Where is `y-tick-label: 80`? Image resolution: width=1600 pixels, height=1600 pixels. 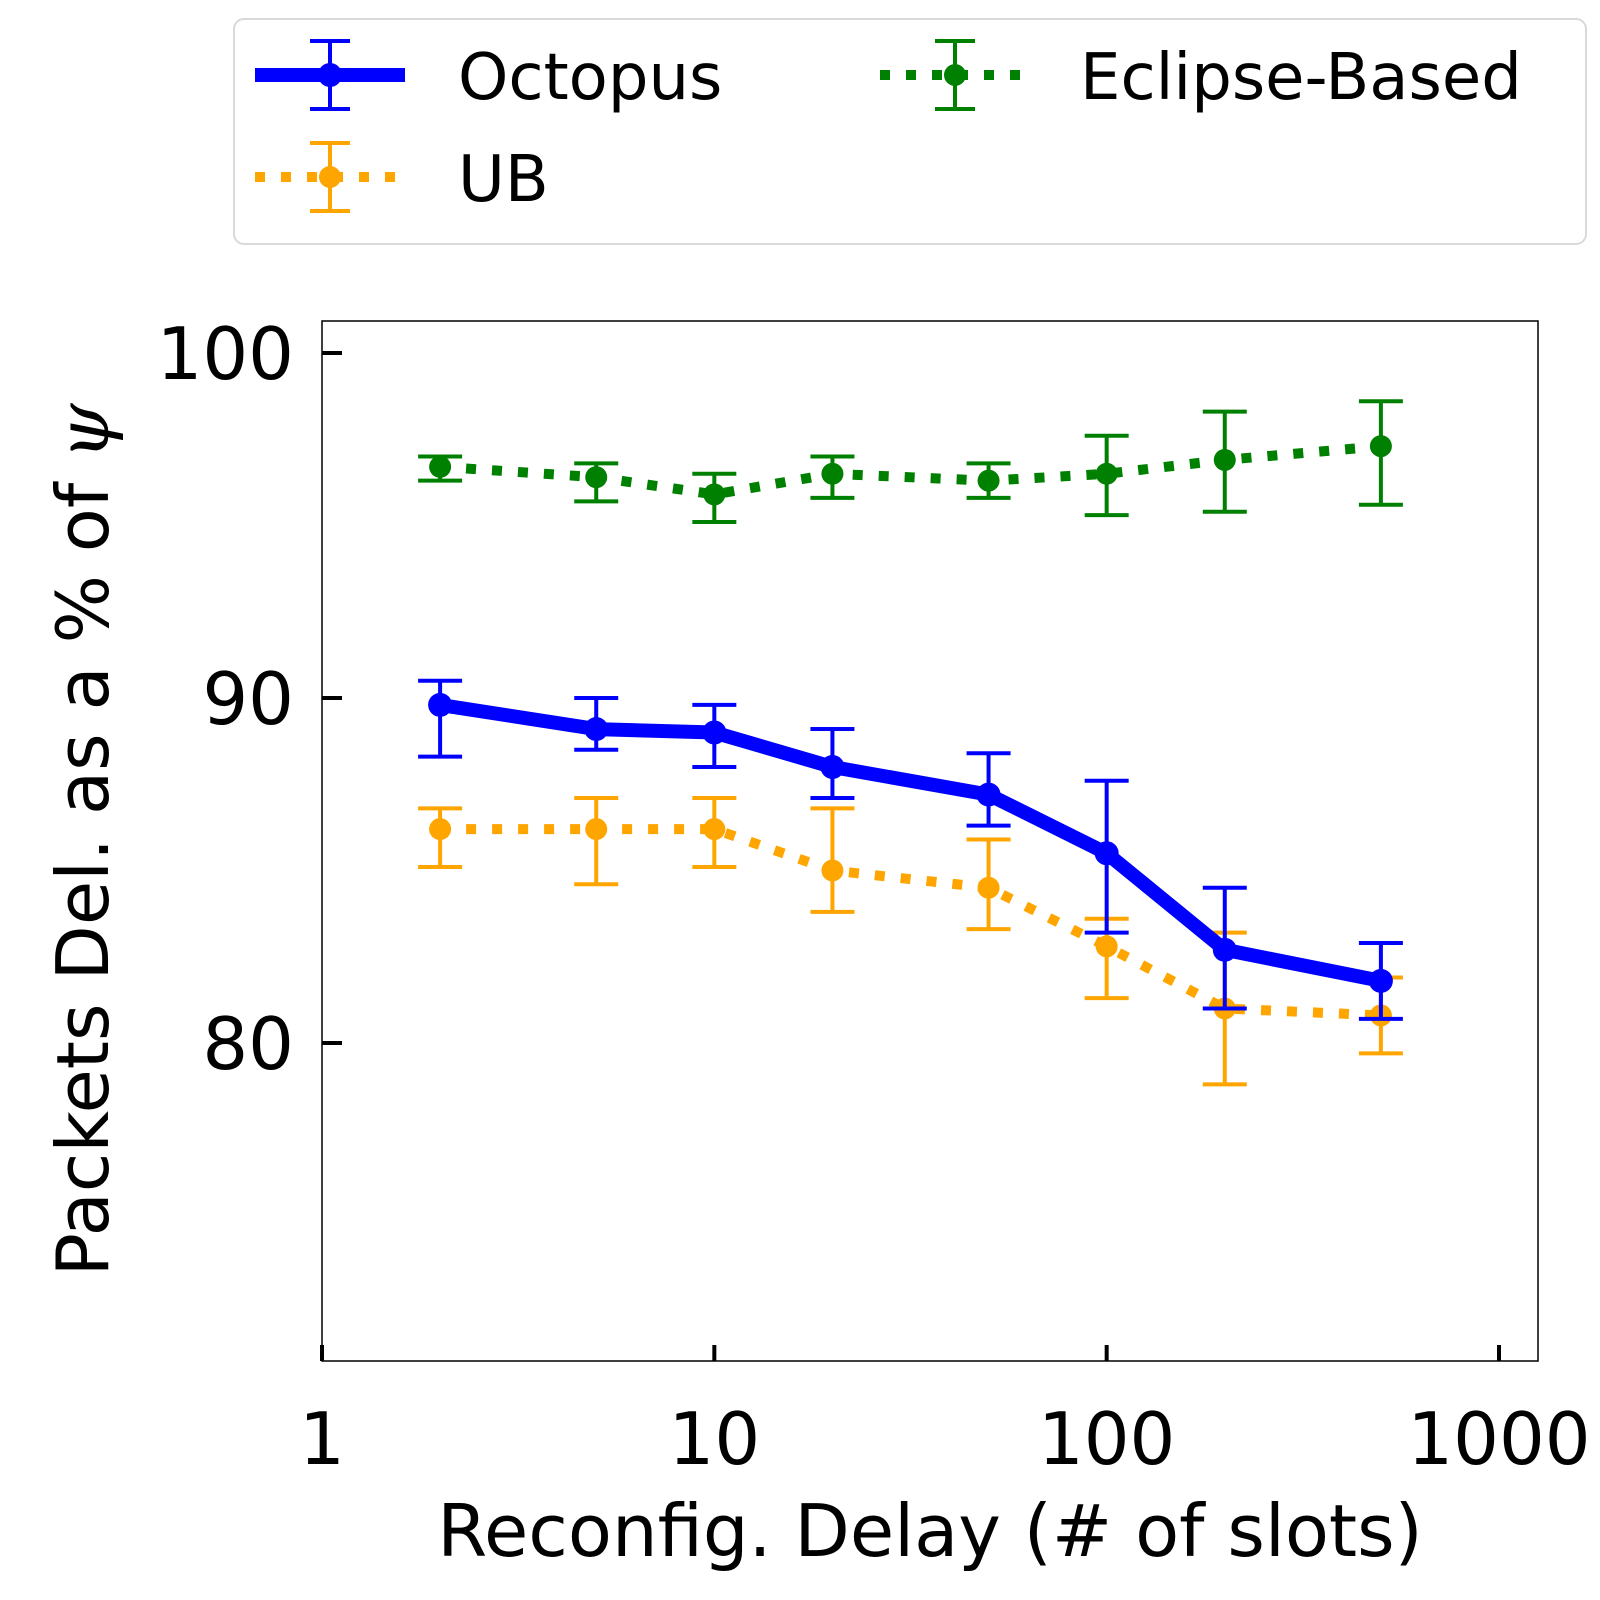 y-tick-label: 80 is located at coordinates (248, 1044).